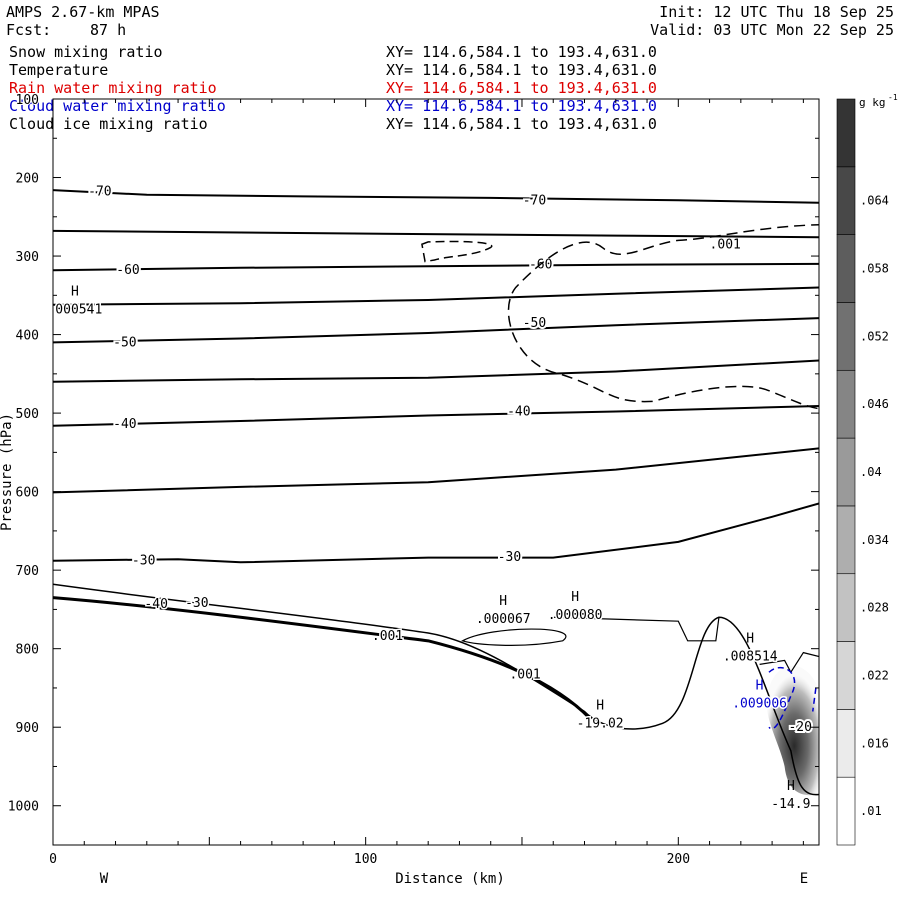  What do you see at coordinates (450, 879) in the screenshot?
I see `x-axis-title: Distance (km)` at bounding box center [450, 879].